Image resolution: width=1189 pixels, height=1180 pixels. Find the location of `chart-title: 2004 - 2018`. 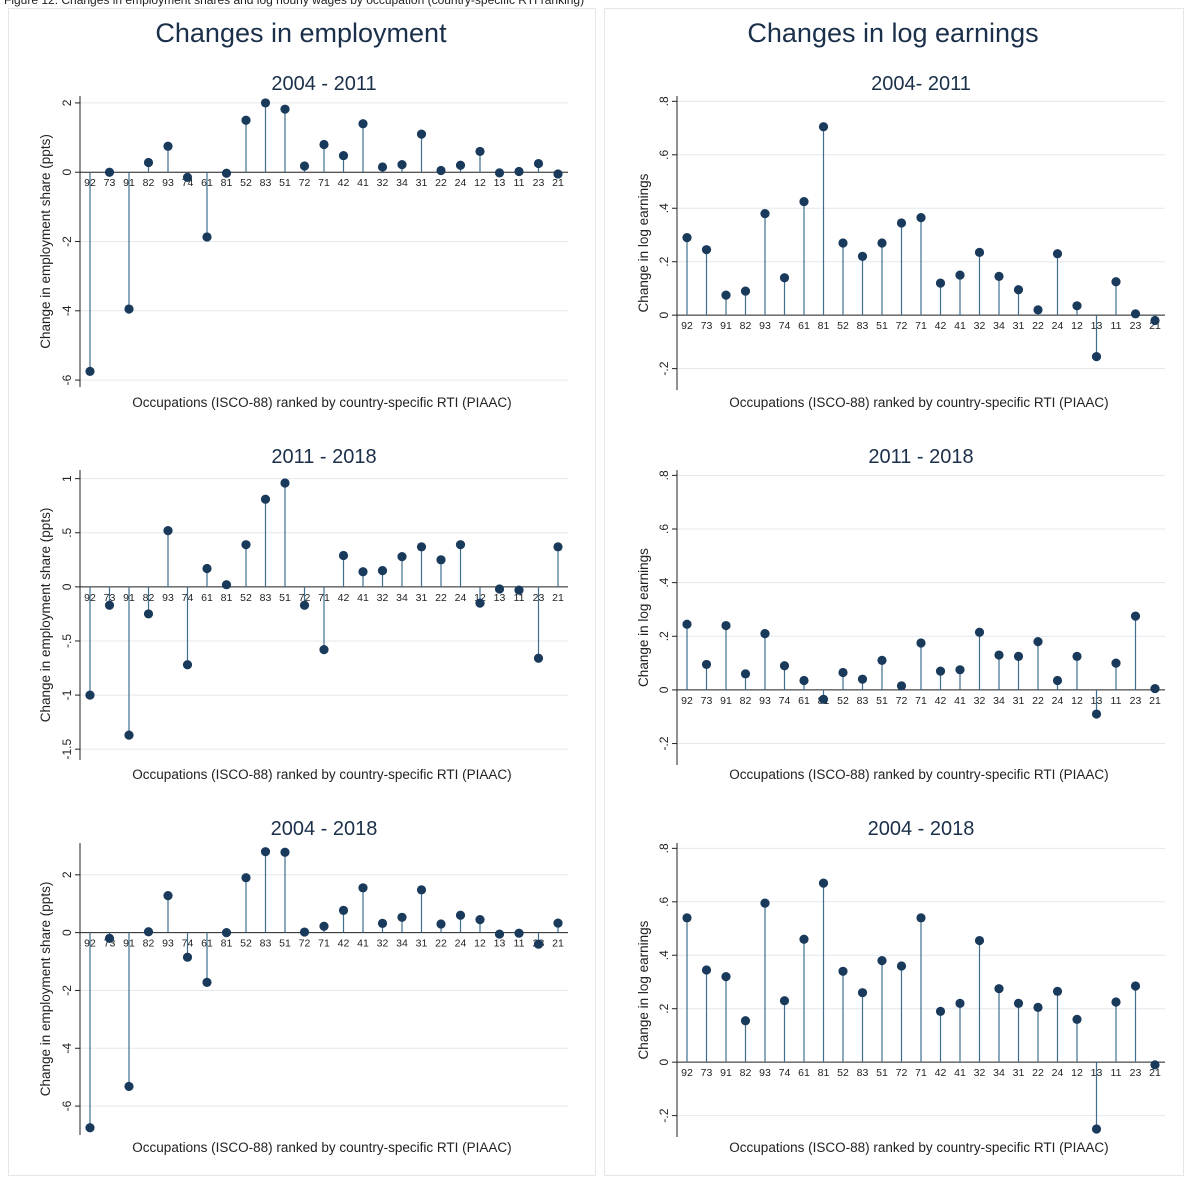

chart-title: 2004 - 2018 is located at coordinates (921, 829).